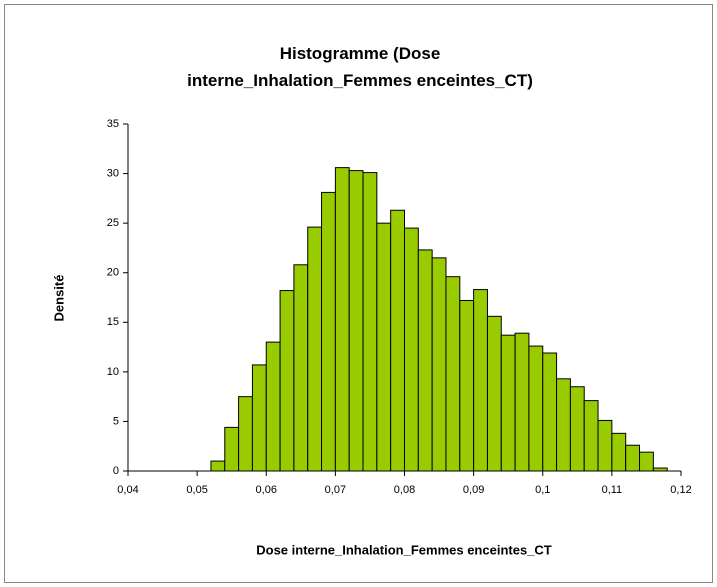 The width and height of the screenshot is (717, 587). Describe the element at coordinates (116, 421) in the screenshot. I see `y-tick-label: 5` at that location.